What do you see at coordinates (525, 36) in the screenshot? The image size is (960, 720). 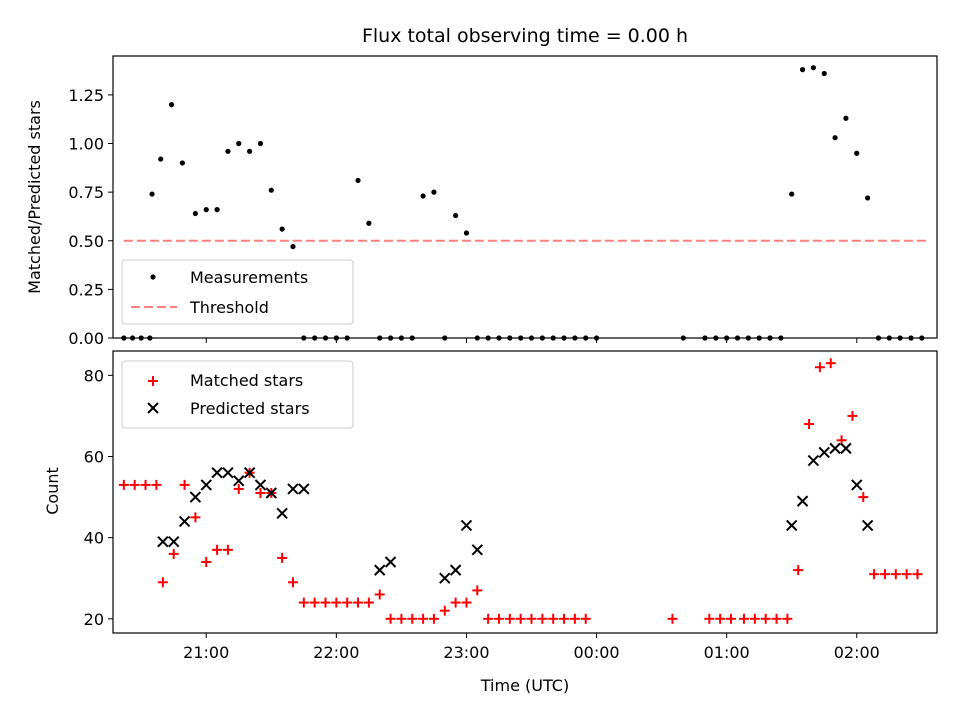 I see `chart-title: Flux total observing time = 0.00 h` at bounding box center [525, 36].